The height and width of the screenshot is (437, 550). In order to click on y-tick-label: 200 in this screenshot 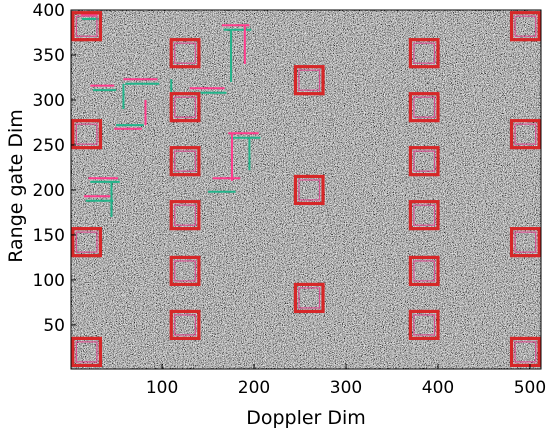, I will do `click(49, 191)`.